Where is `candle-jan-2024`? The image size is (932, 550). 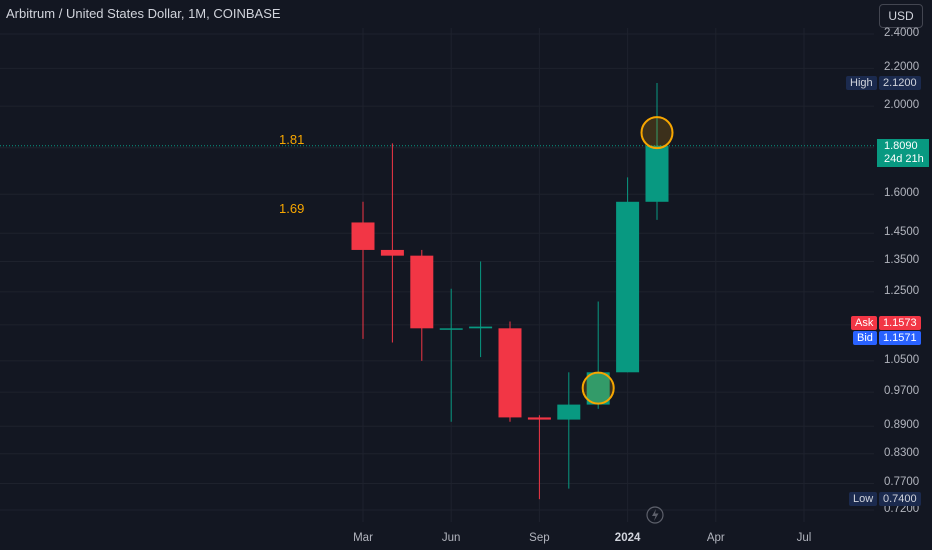
candle-jan-2024 is located at coordinates (657, 151).